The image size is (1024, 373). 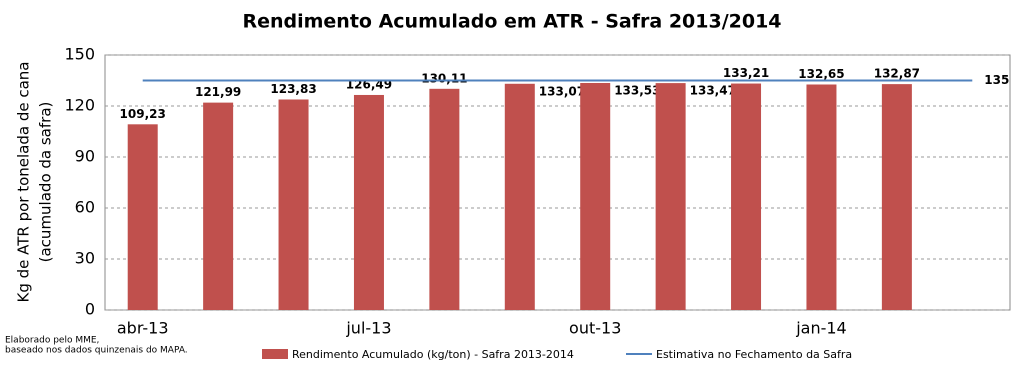 What do you see at coordinates (713, 91) in the screenshot?
I see `data-label: 133,47` at bounding box center [713, 91].